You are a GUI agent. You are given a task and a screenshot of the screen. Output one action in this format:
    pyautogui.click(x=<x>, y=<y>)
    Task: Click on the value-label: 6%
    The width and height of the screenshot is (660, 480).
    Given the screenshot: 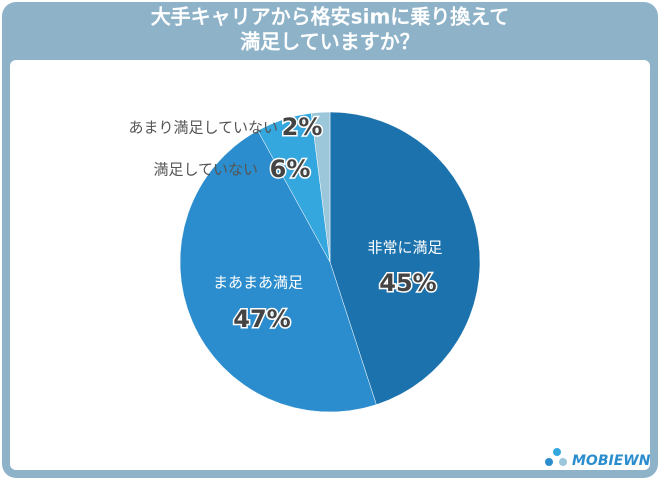 What is the action you would take?
    pyautogui.click(x=290, y=169)
    